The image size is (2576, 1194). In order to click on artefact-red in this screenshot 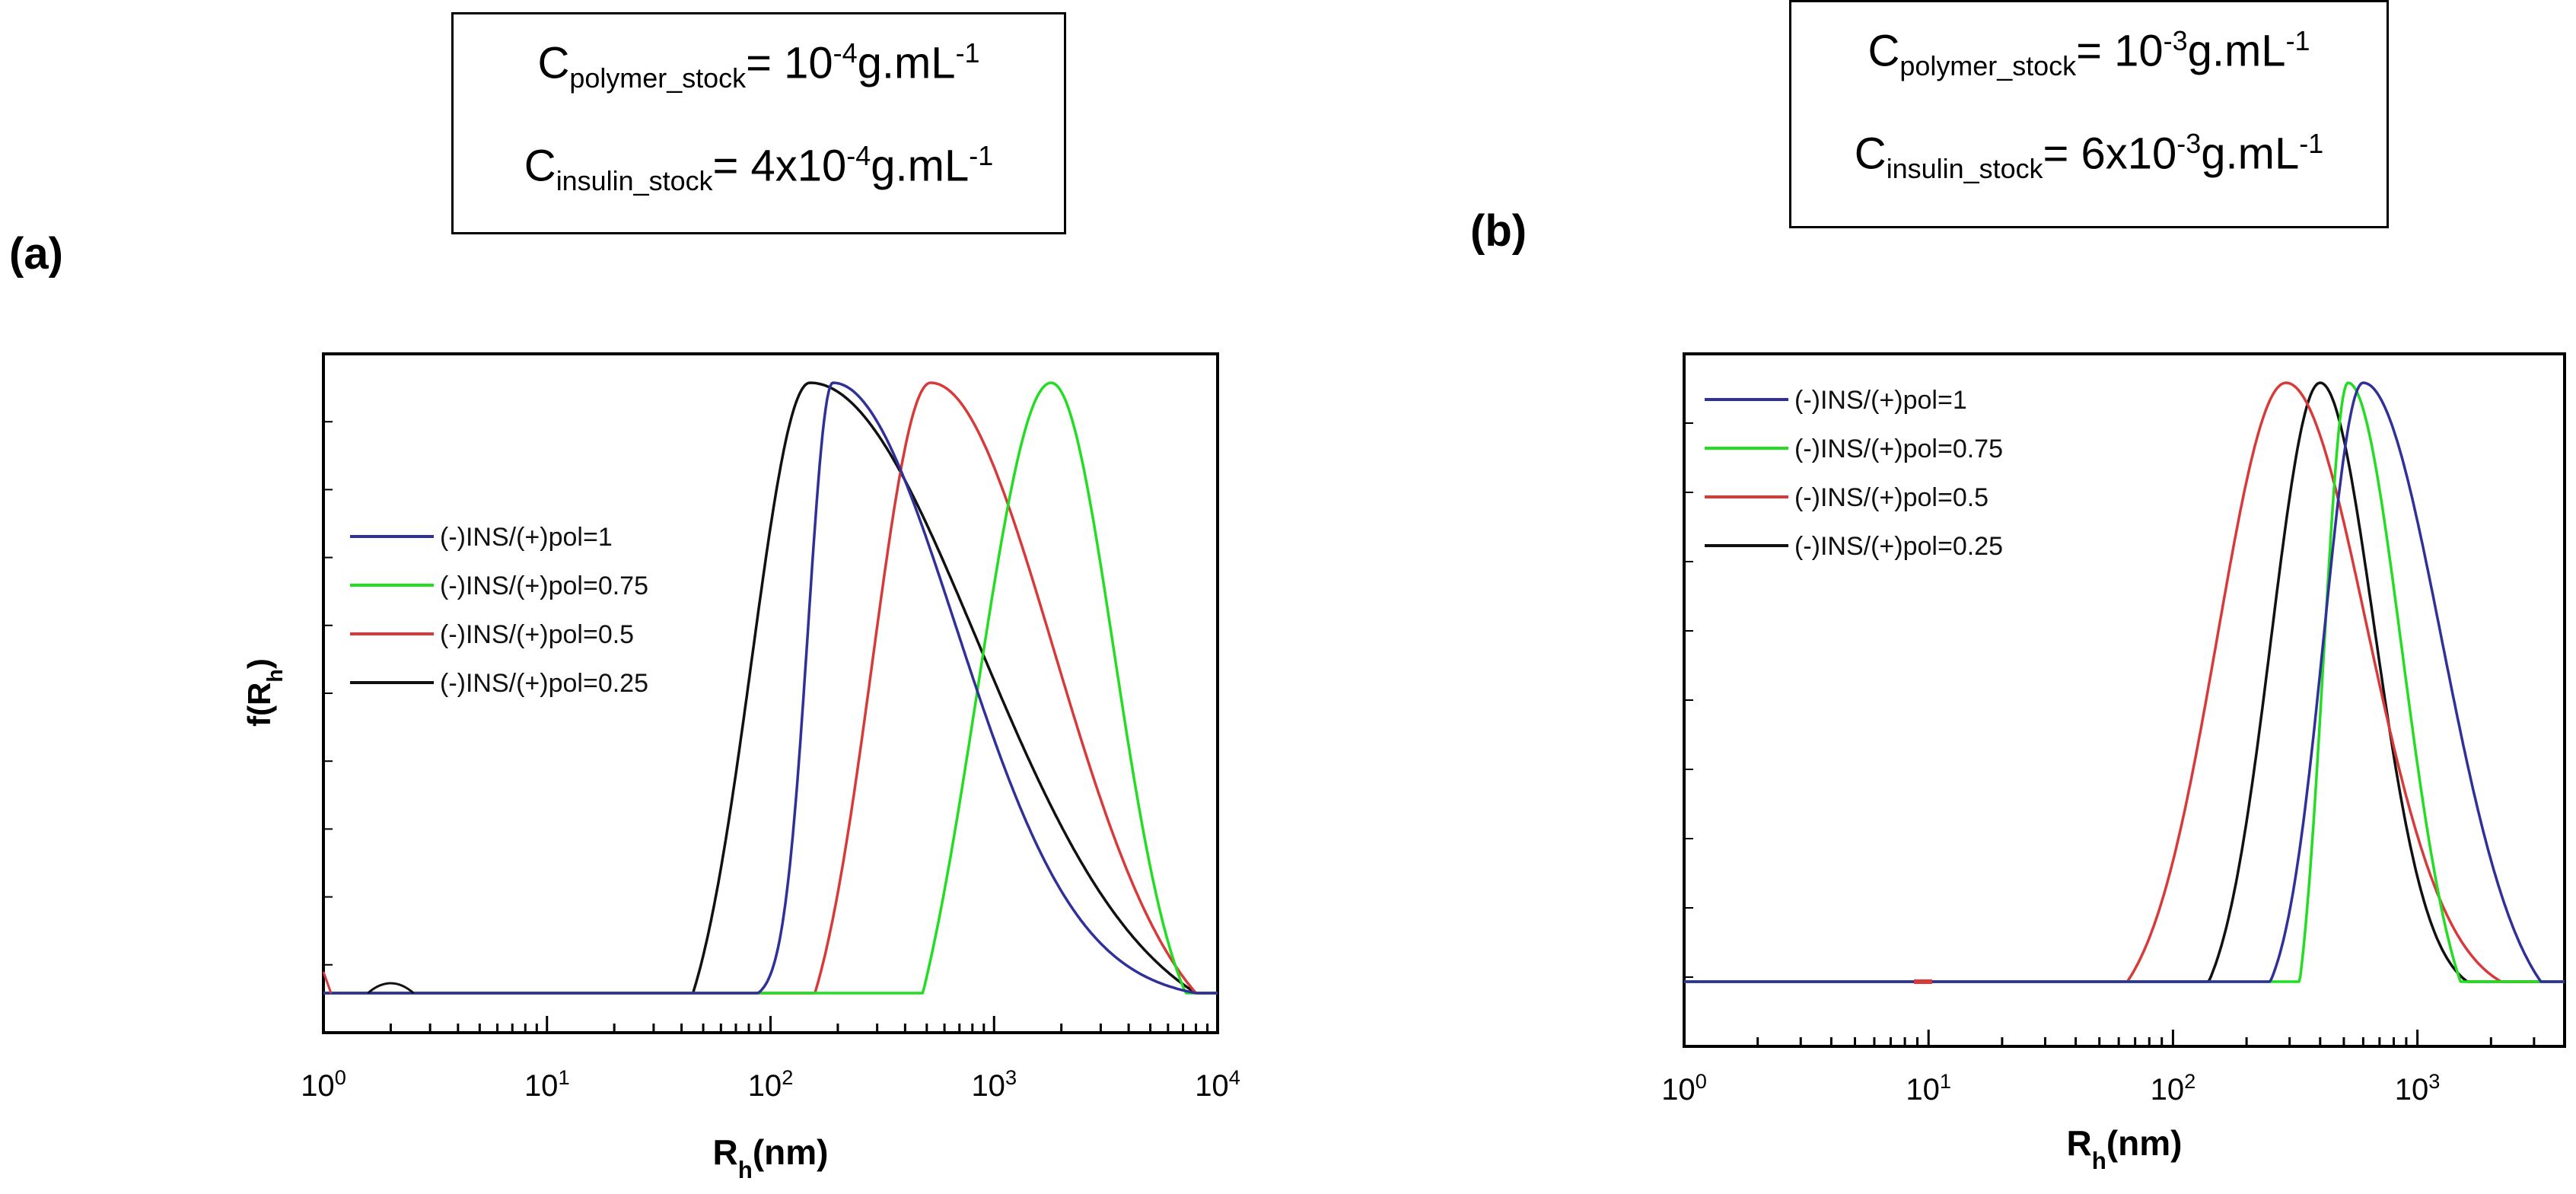, I will do `click(327, 982)`.